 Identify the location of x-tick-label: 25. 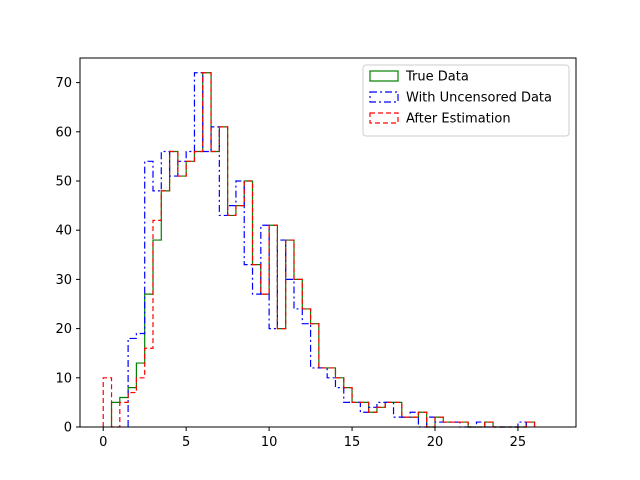
(518, 442).